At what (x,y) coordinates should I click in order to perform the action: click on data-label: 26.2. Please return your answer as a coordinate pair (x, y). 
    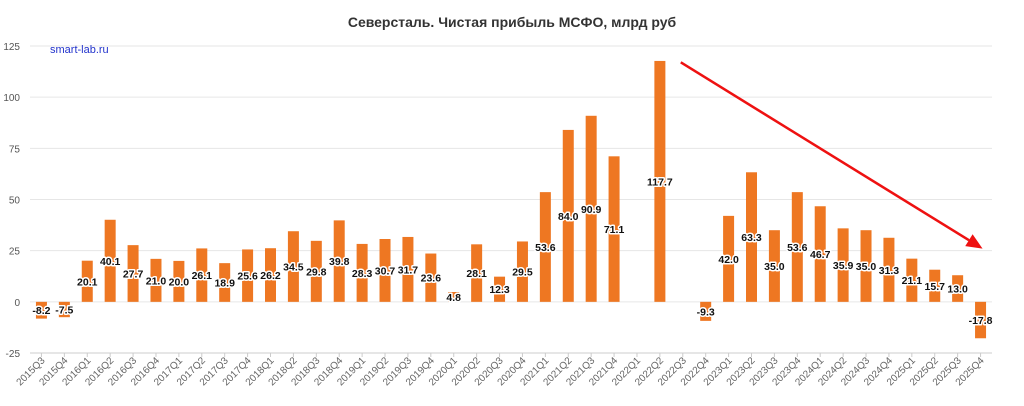
    Looking at the image, I should click on (270, 276).